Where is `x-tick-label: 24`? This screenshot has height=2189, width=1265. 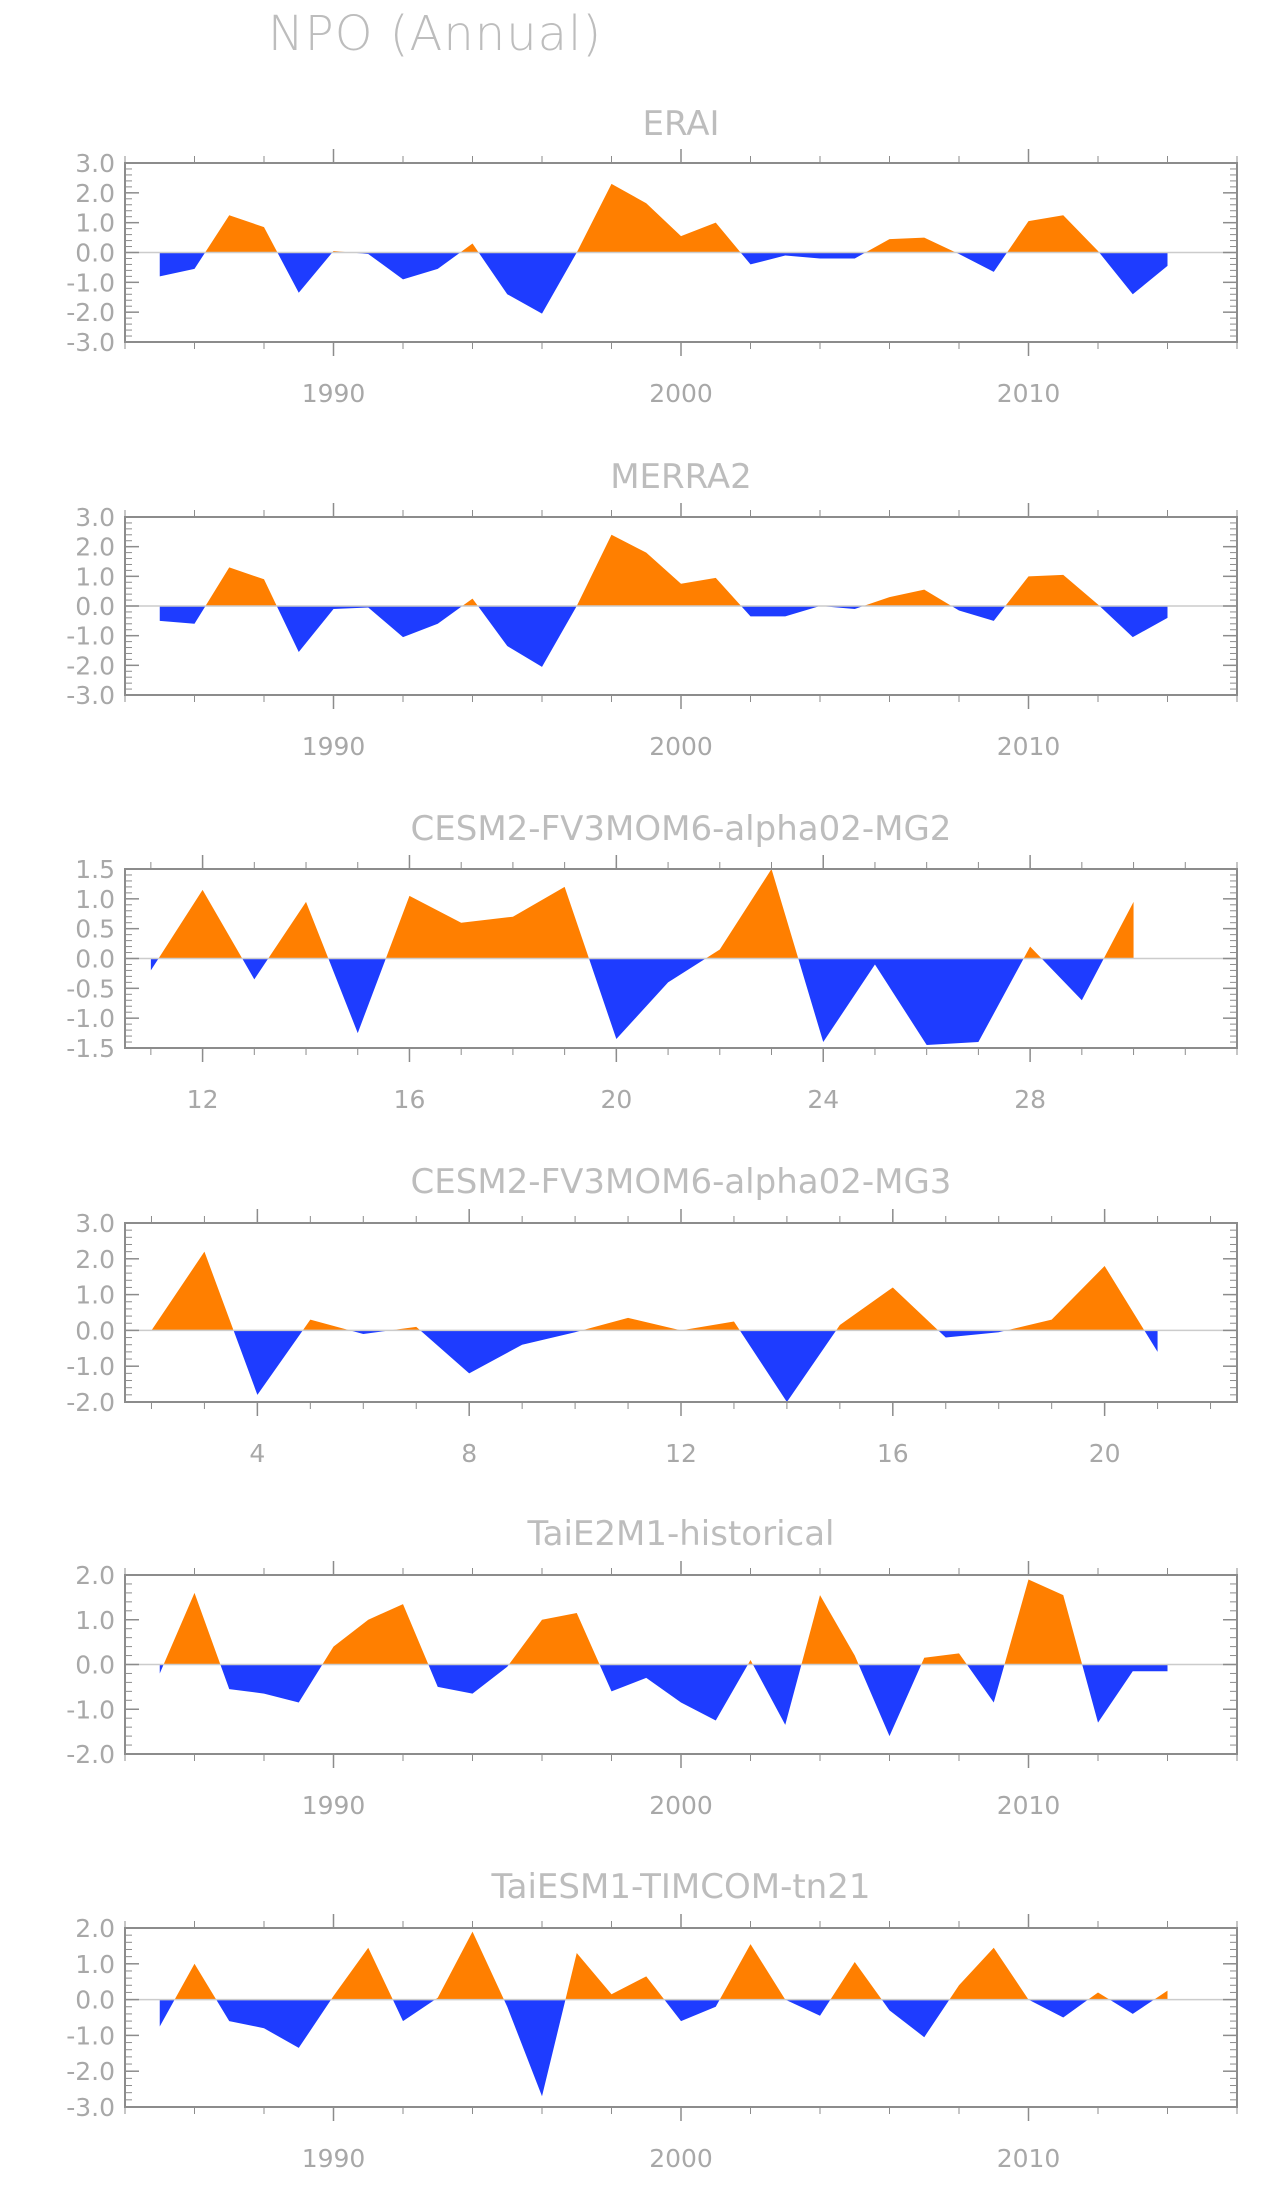 x-tick-label: 24 is located at coordinates (823, 1099).